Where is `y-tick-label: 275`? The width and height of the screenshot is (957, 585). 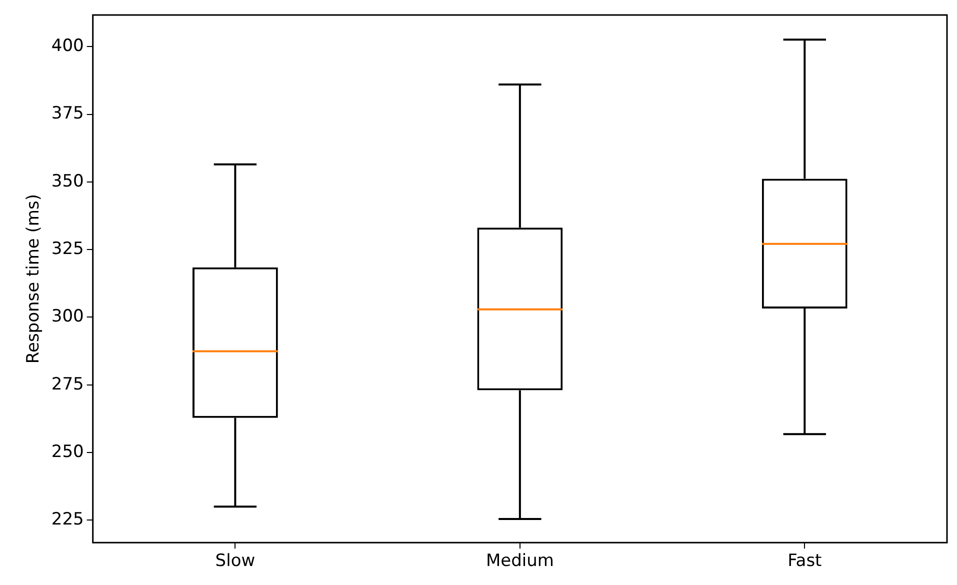
y-tick-label: 275 is located at coordinates (67, 384).